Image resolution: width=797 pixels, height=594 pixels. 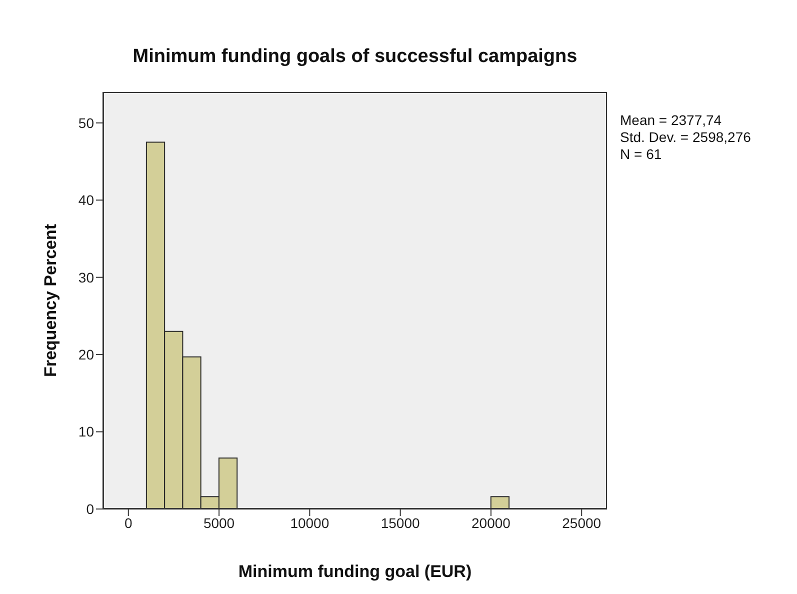 I want to click on x-tick-label: 20000, so click(x=491, y=522).